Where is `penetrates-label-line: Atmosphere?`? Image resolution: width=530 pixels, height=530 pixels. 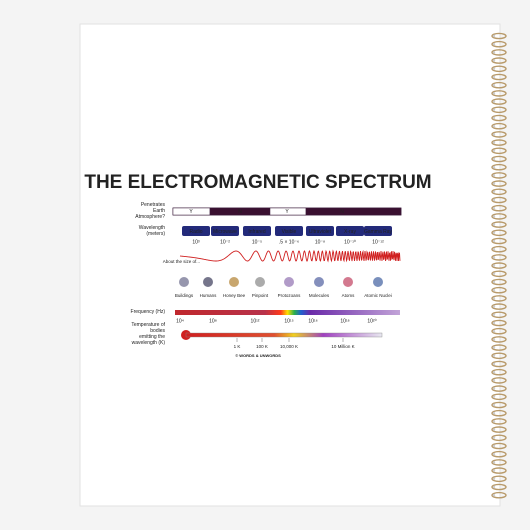
penetrates-label-line: Atmosphere? is located at coordinates (150, 217).